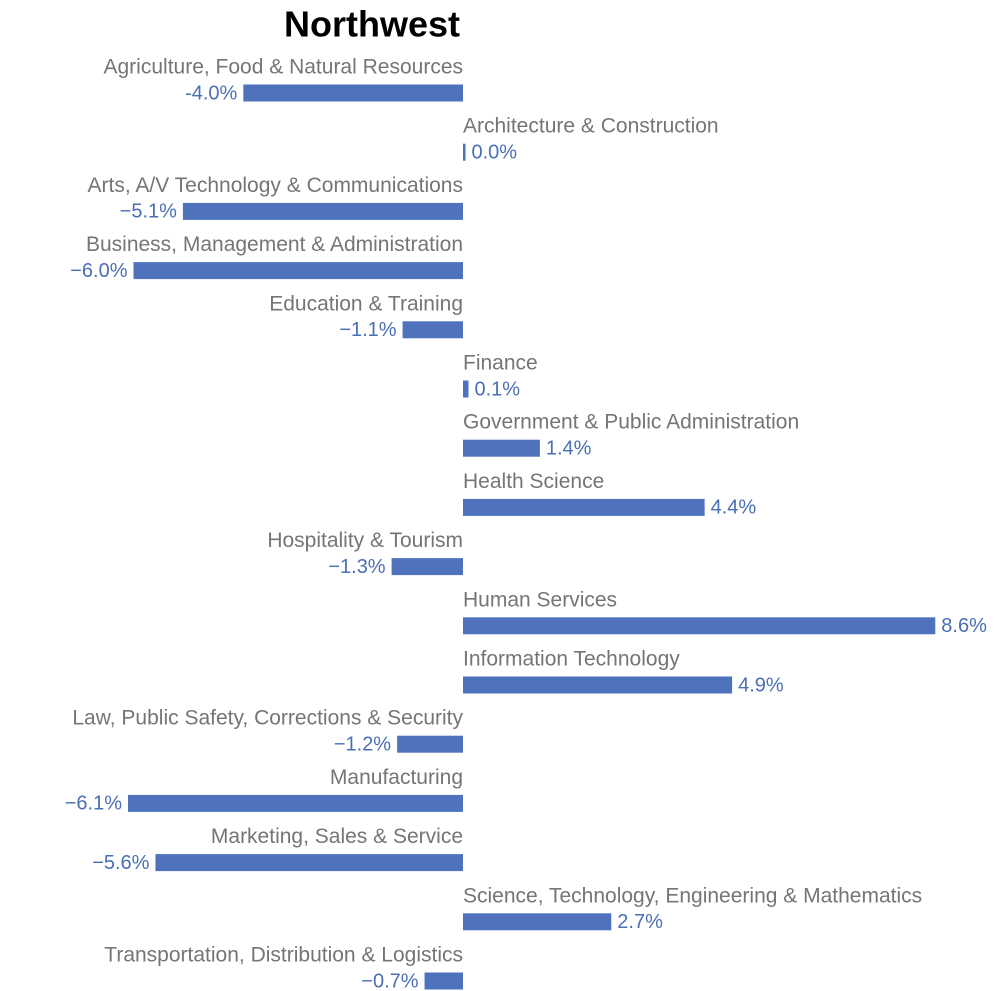 The image size is (1004, 991). What do you see at coordinates (362, 744) in the screenshot?
I see `value-label: −1.2%` at bounding box center [362, 744].